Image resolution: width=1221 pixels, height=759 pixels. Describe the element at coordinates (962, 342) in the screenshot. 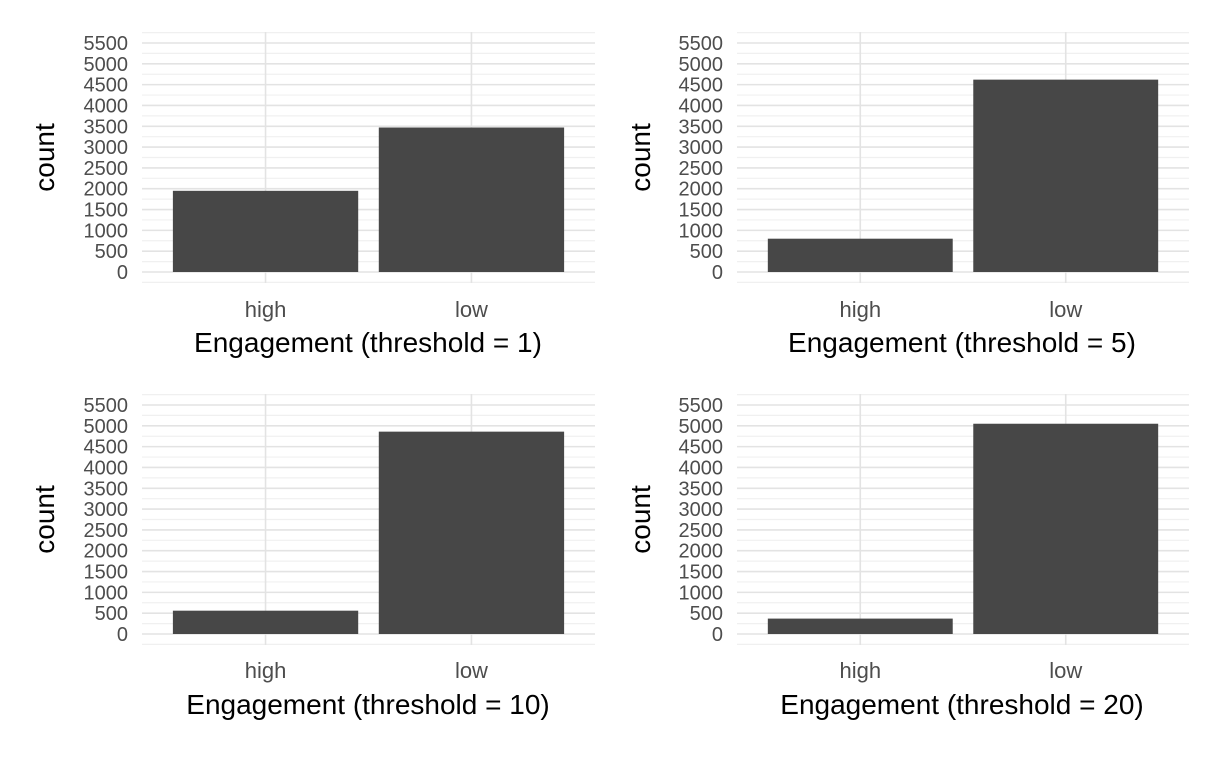

I see `x-axis-title: Engagement (threshold = 5)` at that location.